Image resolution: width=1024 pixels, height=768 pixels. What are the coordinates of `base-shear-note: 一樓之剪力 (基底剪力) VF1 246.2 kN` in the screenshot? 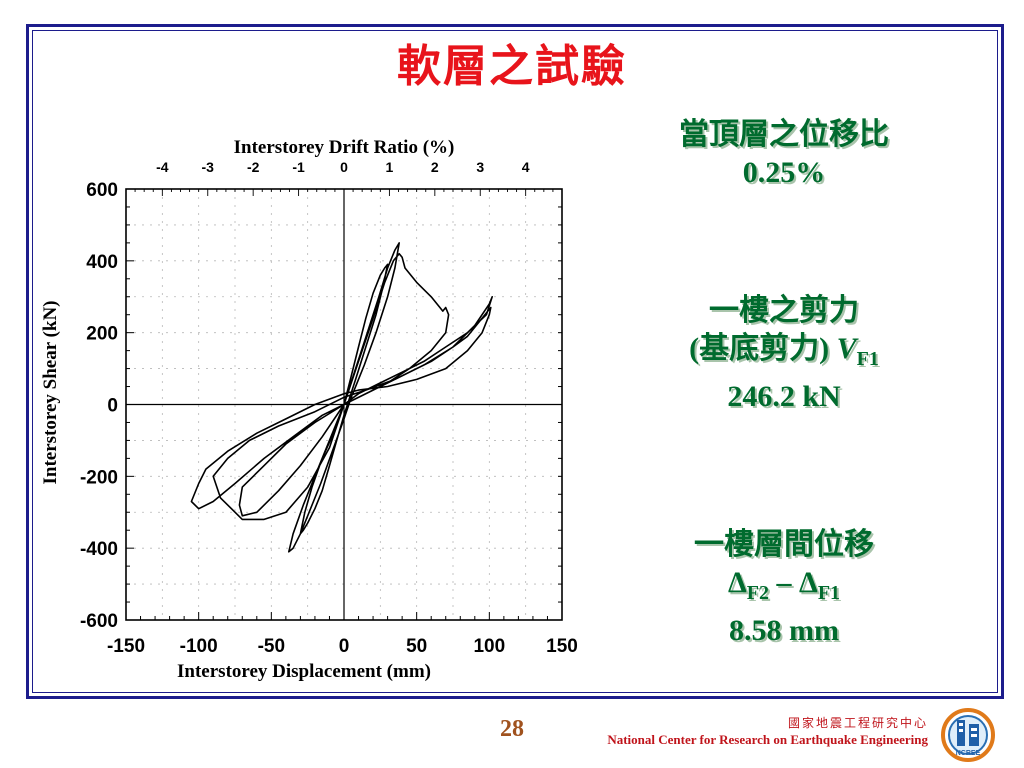 It's located at (784, 354).